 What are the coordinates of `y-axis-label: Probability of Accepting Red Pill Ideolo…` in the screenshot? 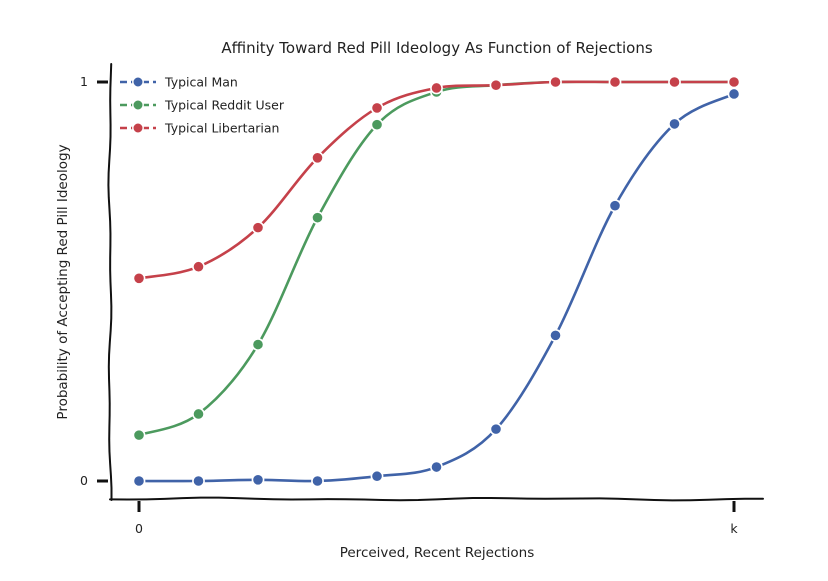 It's located at (63, 281).